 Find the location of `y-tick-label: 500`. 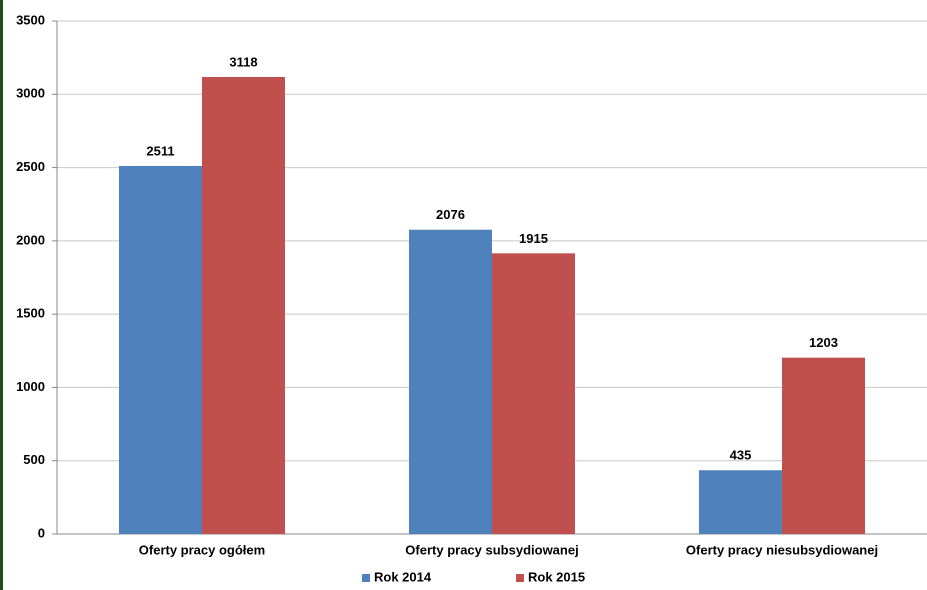

y-tick-label: 500 is located at coordinates (34, 459).